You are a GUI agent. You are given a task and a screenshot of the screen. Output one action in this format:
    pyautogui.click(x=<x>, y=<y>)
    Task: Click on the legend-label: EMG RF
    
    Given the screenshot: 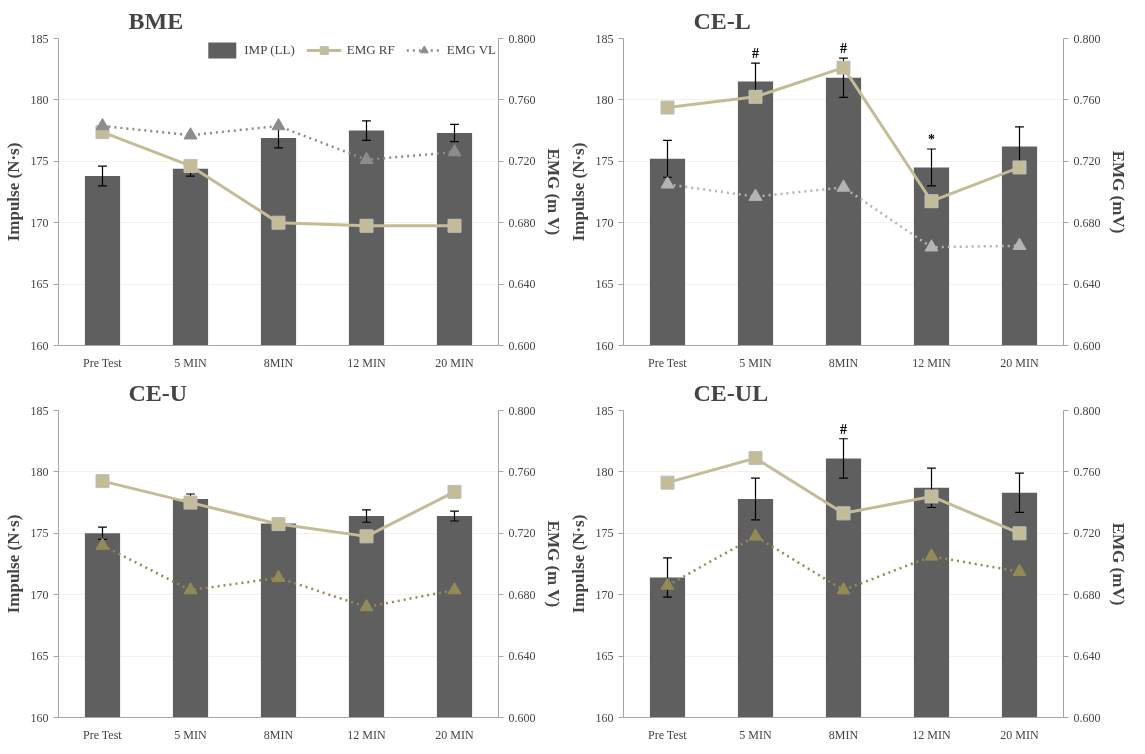 What is the action you would take?
    pyautogui.click(x=370, y=50)
    